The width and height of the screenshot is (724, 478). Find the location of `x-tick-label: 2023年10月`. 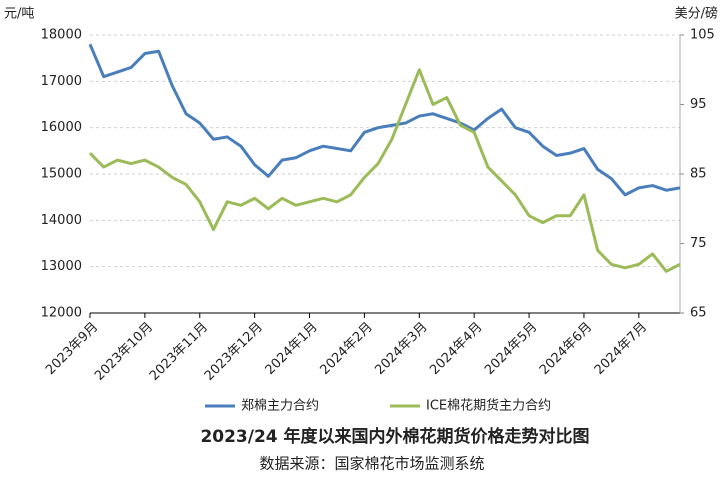

x-tick-label: 2023年10月 is located at coordinates (124, 352).